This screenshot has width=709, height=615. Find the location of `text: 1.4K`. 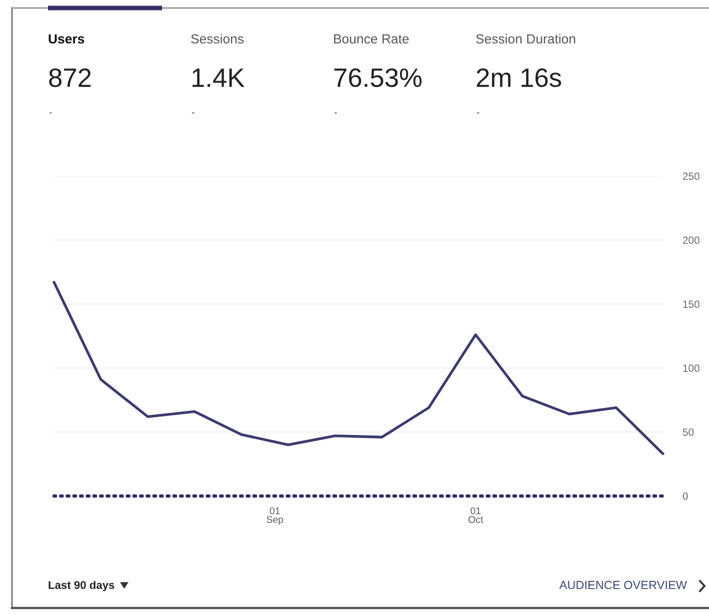

text: 1.4K is located at coordinates (218, 77).